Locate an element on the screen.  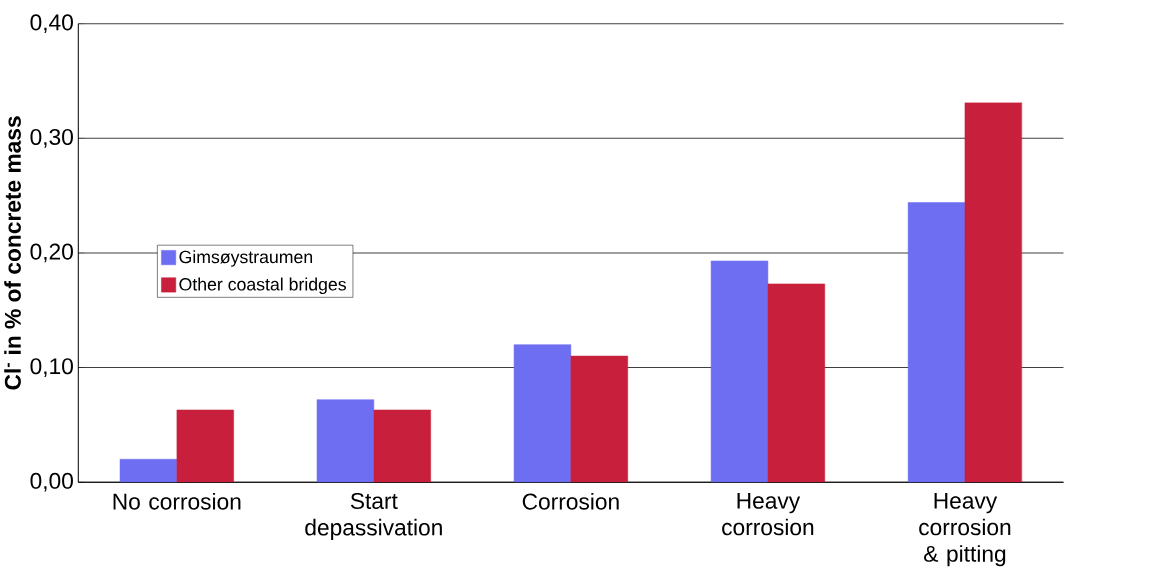
y-tick-label: 0,10 is located at coordinates (51, 368).